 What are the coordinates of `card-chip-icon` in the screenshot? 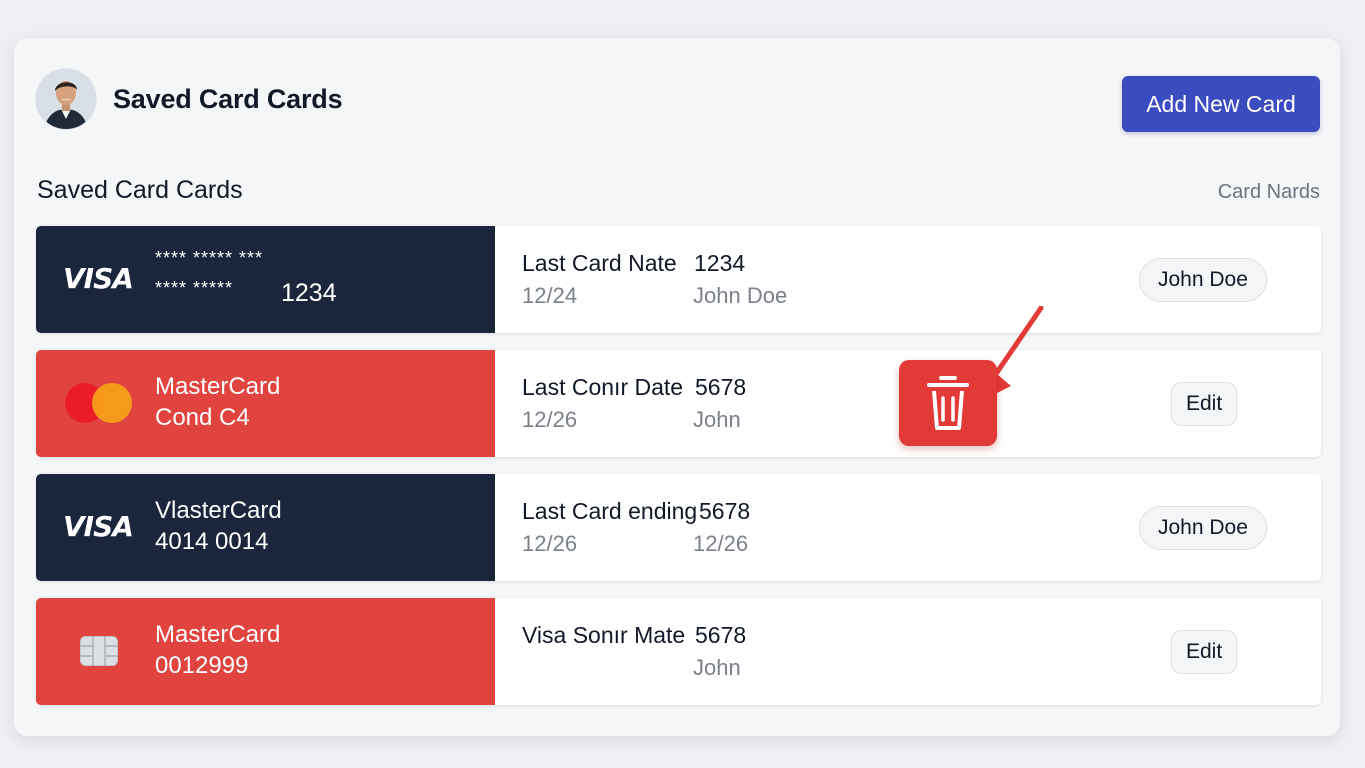 It's located at (99, 651).